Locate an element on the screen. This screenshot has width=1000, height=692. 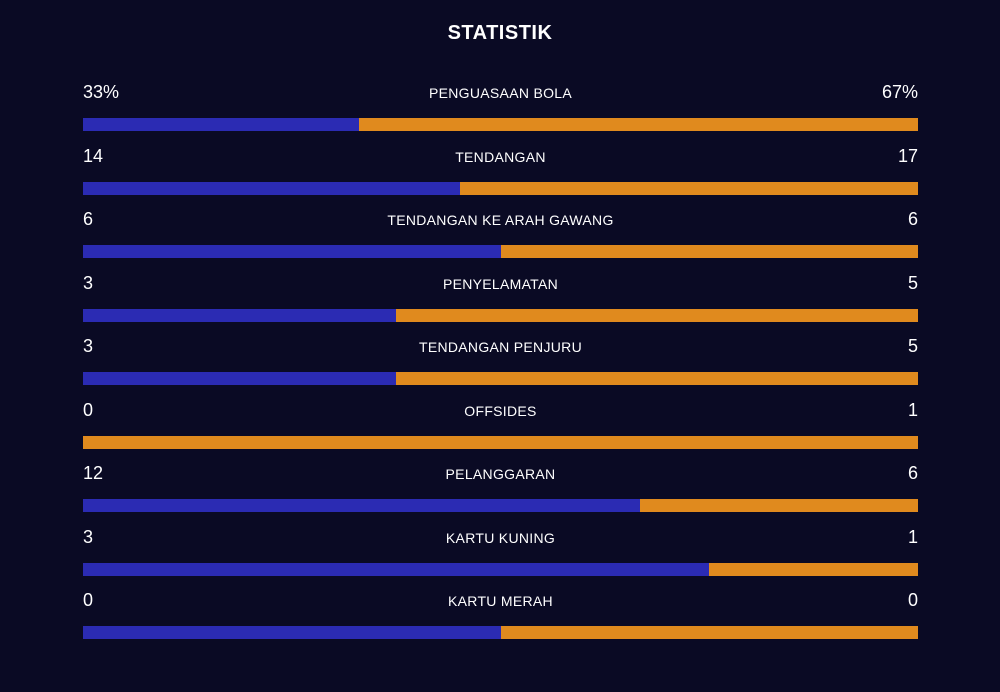
page-title: STATISTIK is located at coordinates (500, 33).